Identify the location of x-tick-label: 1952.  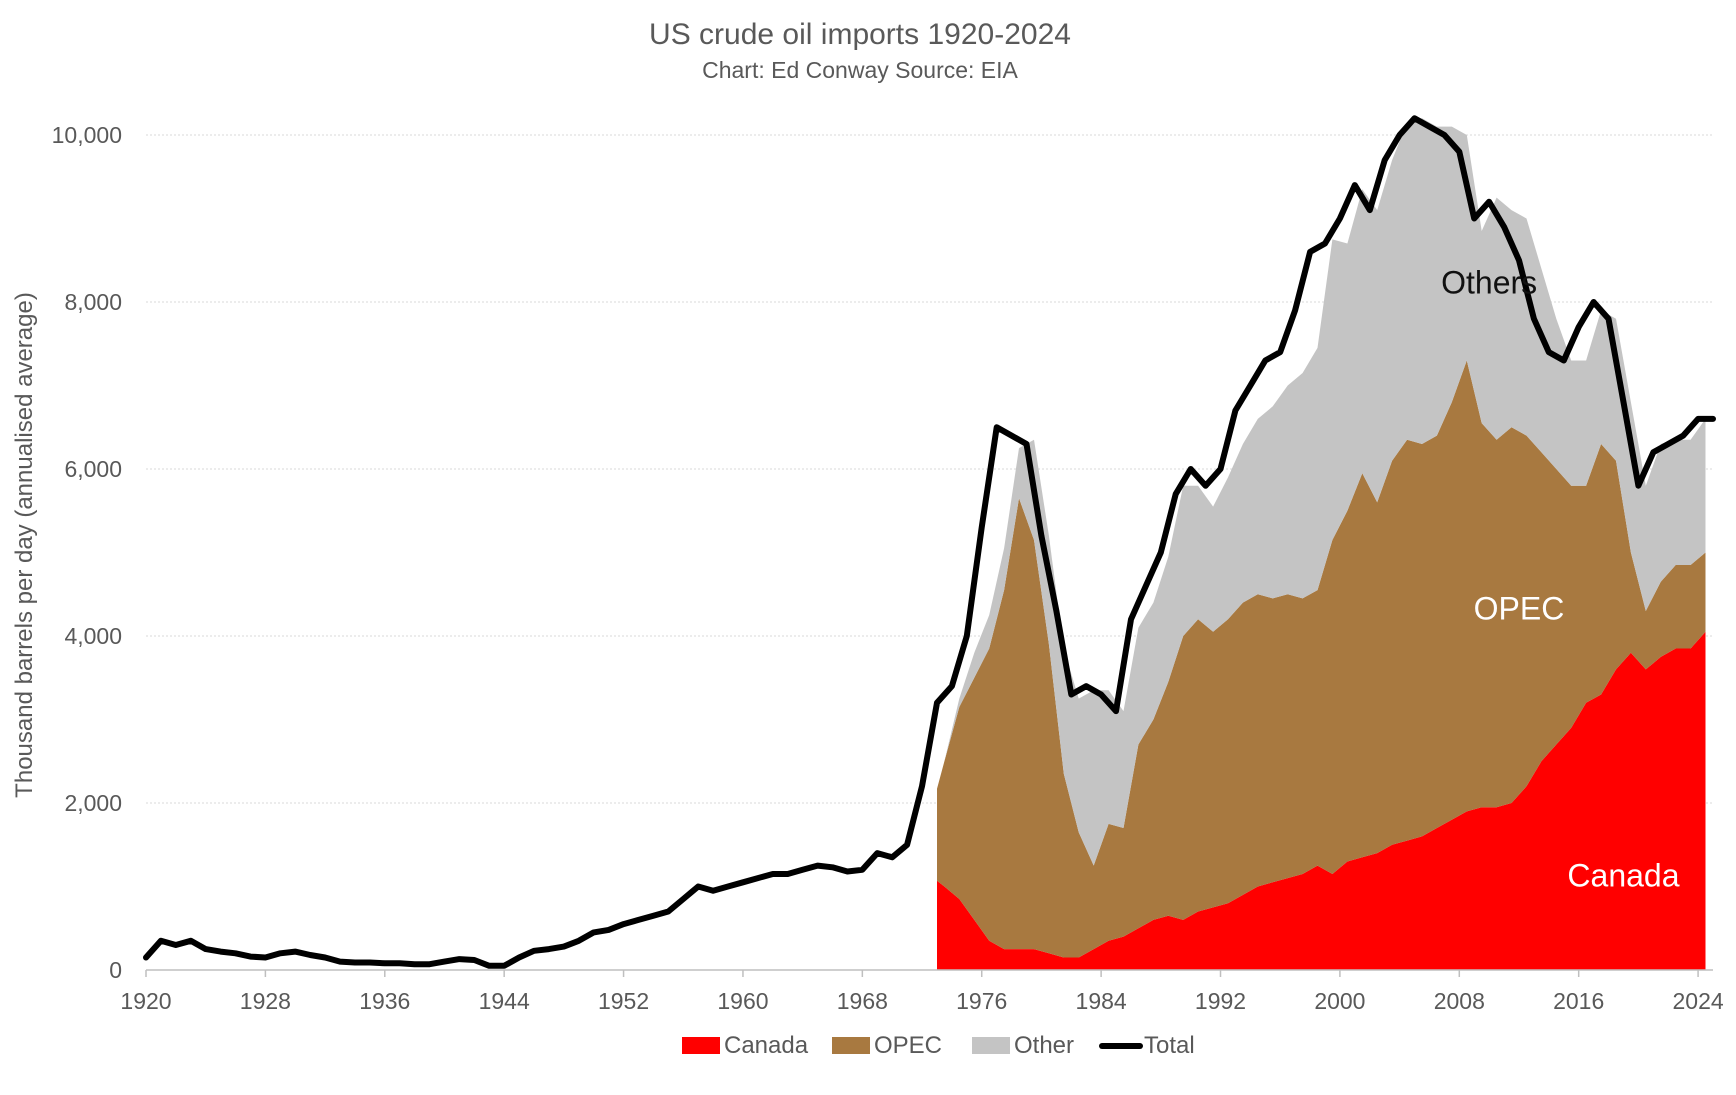
(623, 1001).